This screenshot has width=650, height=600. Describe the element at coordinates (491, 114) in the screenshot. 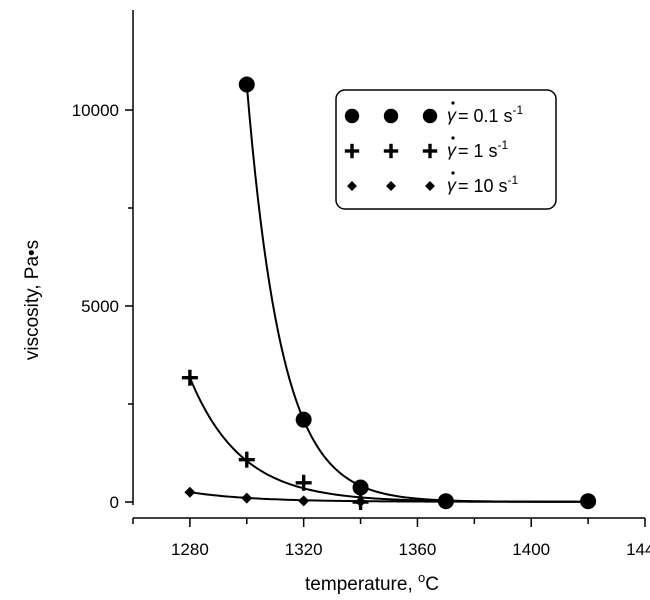

I see `legend-label: = 0.1 s-1` at that location.